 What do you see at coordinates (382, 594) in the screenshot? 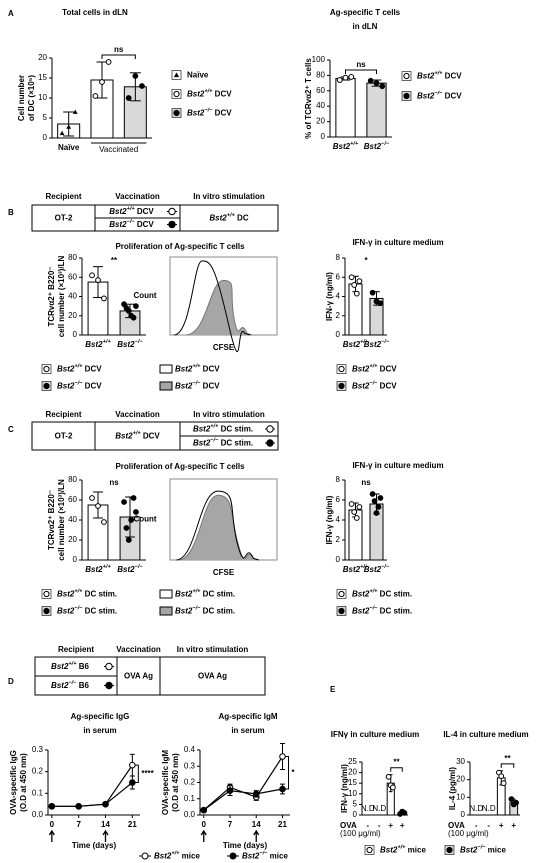
I see `legend-label: Bst2+/+ DC stim.` at bounding box center [382, 594].